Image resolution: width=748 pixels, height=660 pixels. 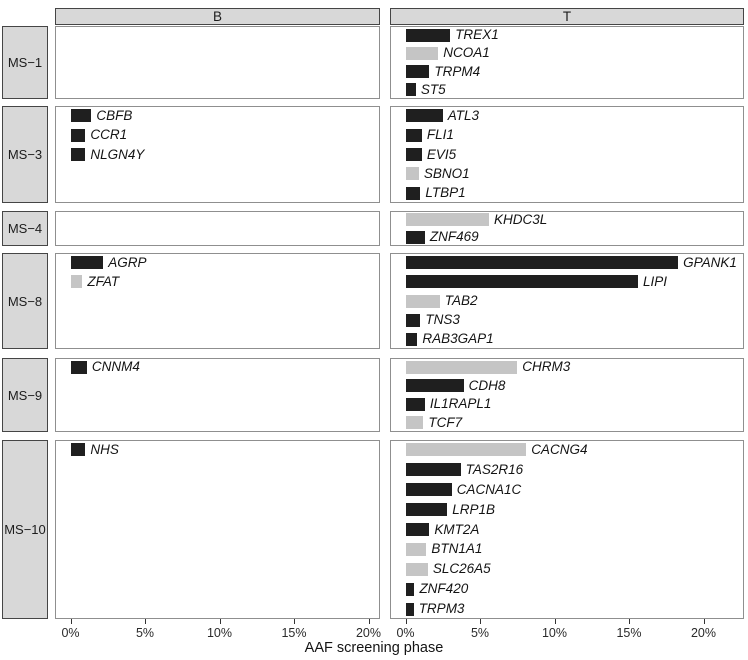 What do you see at coordinates (489, 489) in the screenshot?
I see `gene-label: CACNA1C` at bounding box center [489, 489].